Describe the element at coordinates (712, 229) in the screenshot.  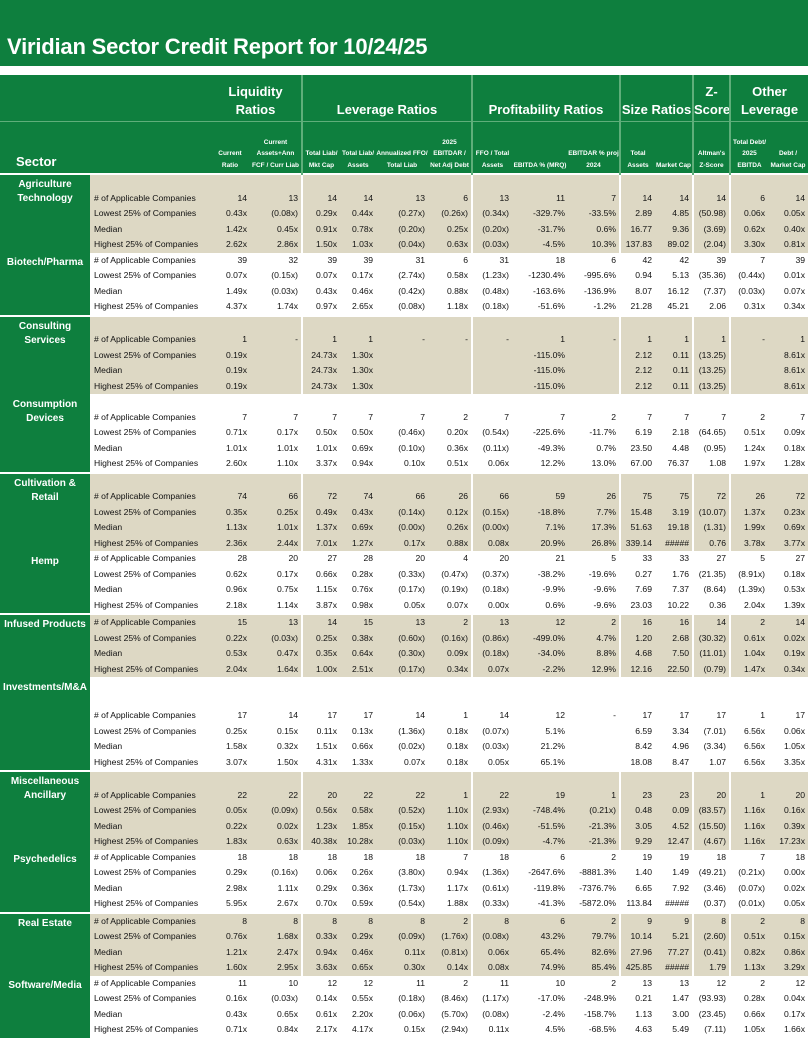
I see `metric-cell: (3.69)` at that location.